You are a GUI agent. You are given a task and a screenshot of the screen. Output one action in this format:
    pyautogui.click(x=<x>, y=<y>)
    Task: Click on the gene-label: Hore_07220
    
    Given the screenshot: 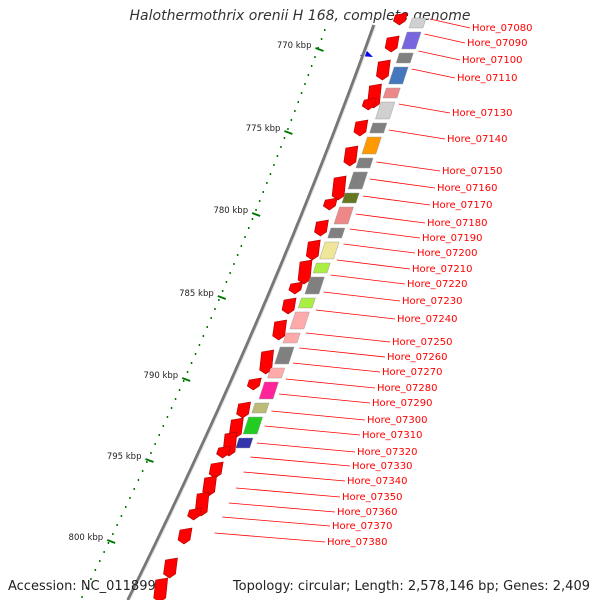 What is the action you would take?
    pyautogui.click(x=437, y=284)
    